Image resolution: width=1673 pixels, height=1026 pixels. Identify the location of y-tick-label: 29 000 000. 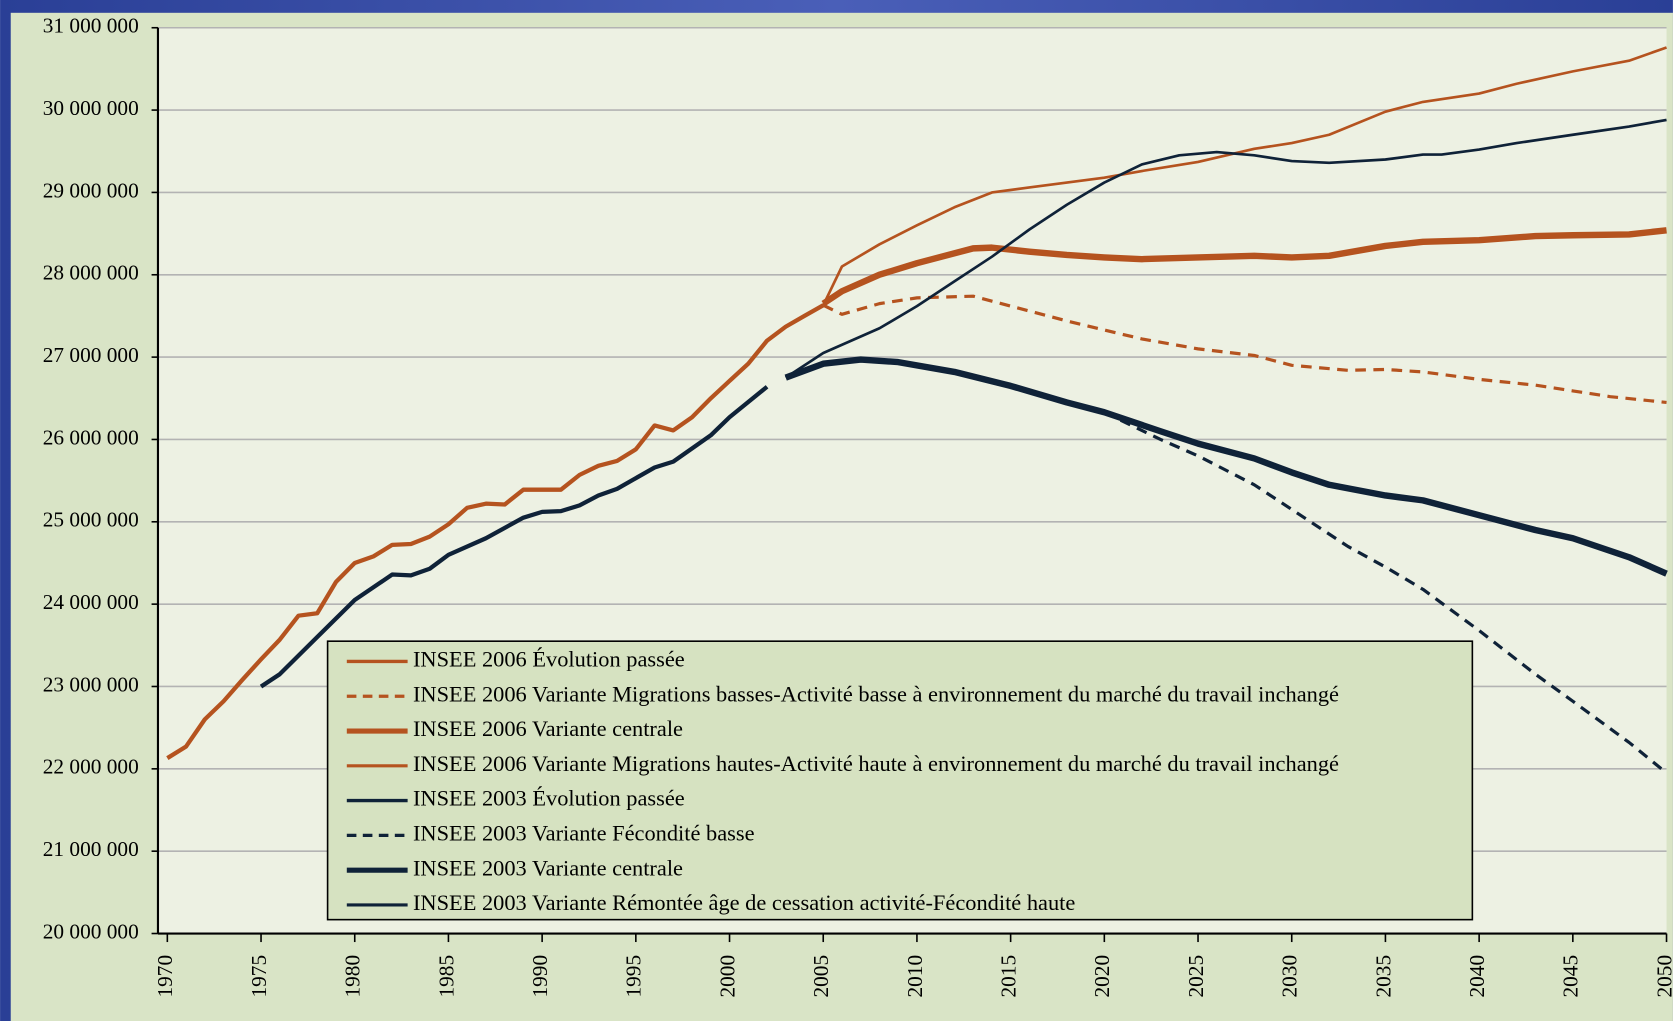
(91, 190).